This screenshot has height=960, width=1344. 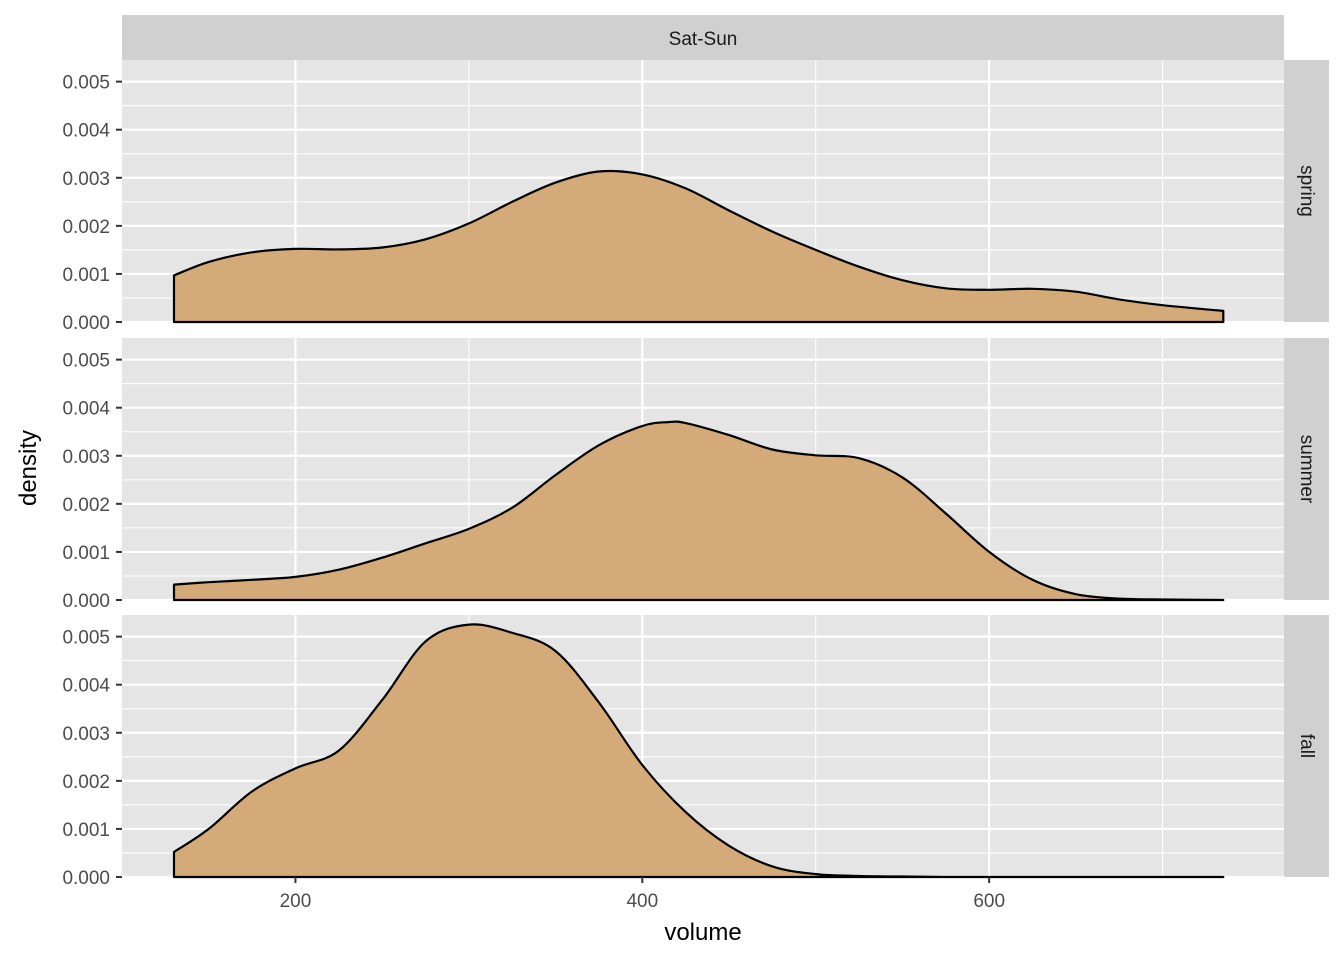 I want to click on row-strip-label-spring: spring, so click(x=1306, y=191).